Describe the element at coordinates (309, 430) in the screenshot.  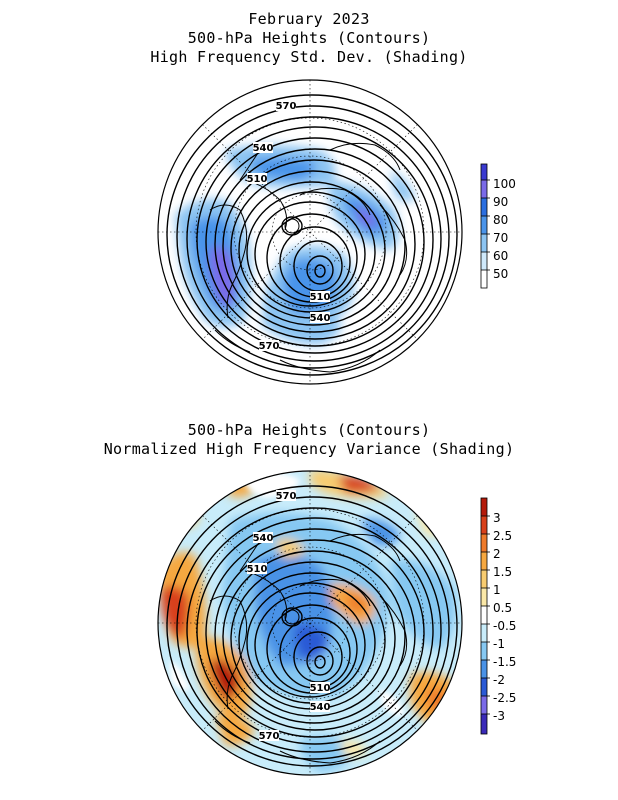
I see `bottom-title-line-1: 500-hPa Heights (Contours)` at that location.